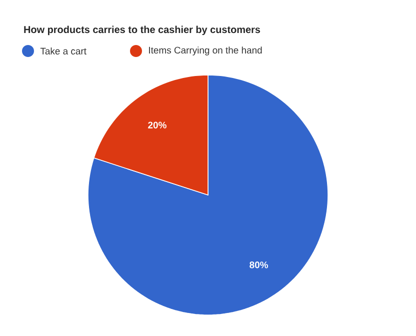 This screenshot has height=336, width=416. Describe the element at coordinates (142, 31) in the screenshot. I see `chart-title: How products carries to the cashier by customers` at that location.